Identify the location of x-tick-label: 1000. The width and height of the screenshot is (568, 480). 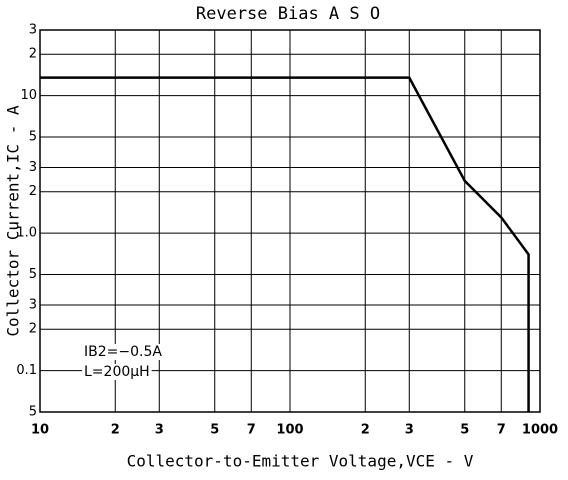
(540, 430).